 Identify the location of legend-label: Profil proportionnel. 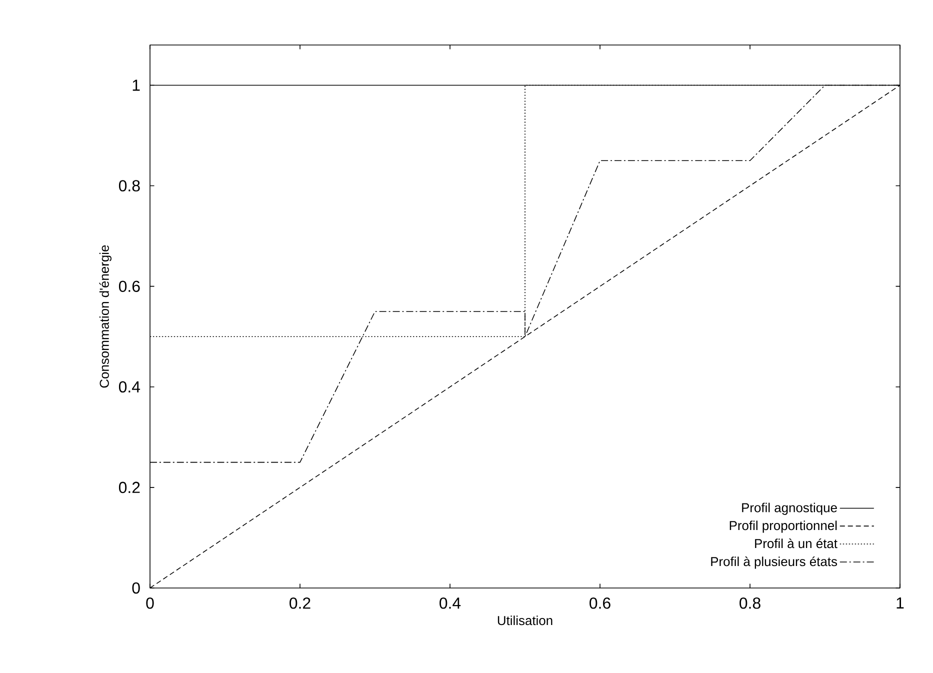
(783, 526).